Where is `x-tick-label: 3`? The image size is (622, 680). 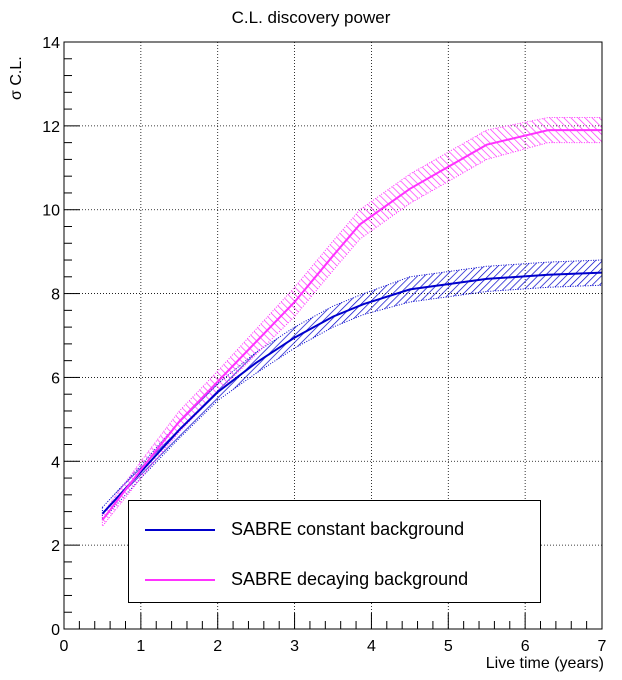 x-tick-label: 3 is located at coordinates (294, 646).